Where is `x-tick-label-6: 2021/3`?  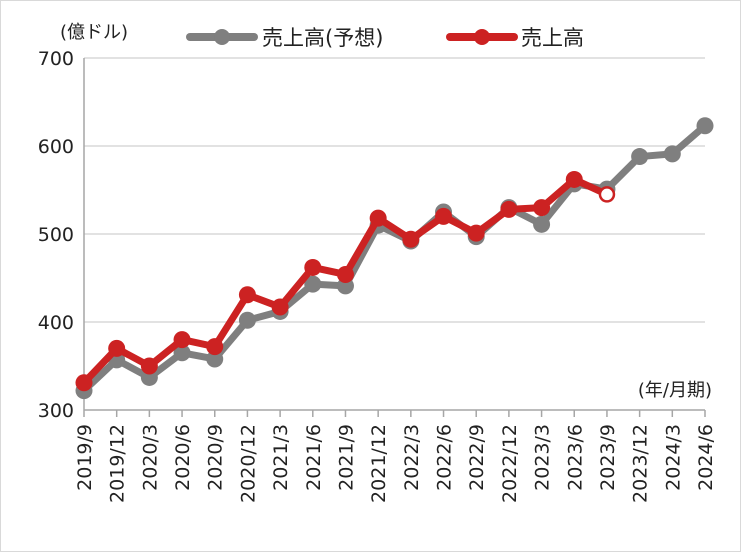 x-tick-label-6: 2021/3 is located at coordinates (281, 457).